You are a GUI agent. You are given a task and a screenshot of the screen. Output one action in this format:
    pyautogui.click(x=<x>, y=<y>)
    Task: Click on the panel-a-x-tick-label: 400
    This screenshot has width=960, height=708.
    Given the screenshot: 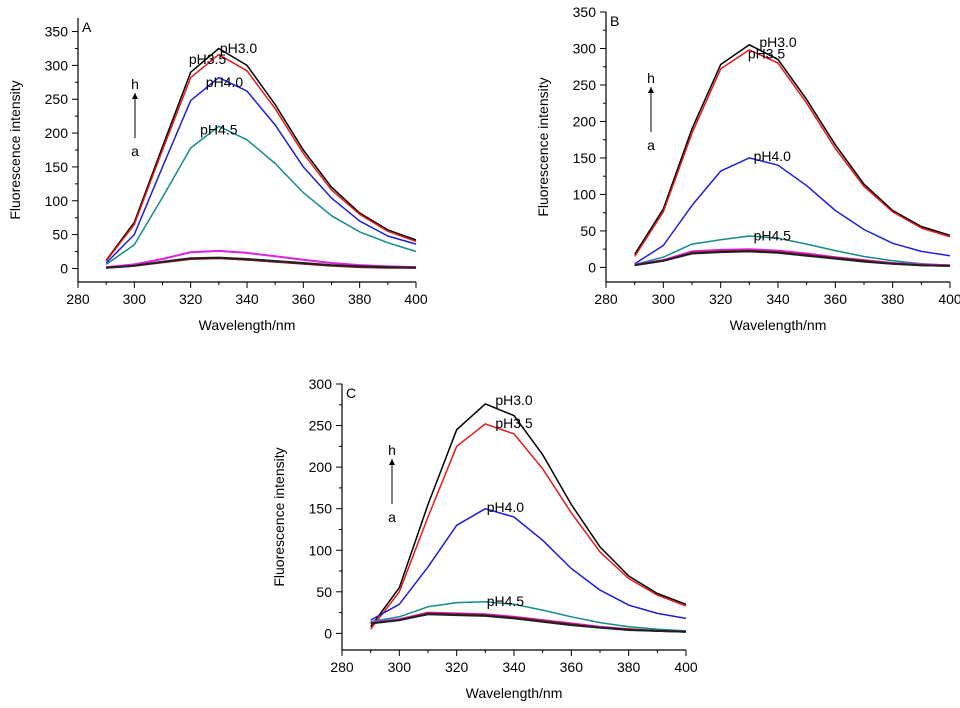 What is the action you would take?
    pyautogui.click(x=416, y=299)
    